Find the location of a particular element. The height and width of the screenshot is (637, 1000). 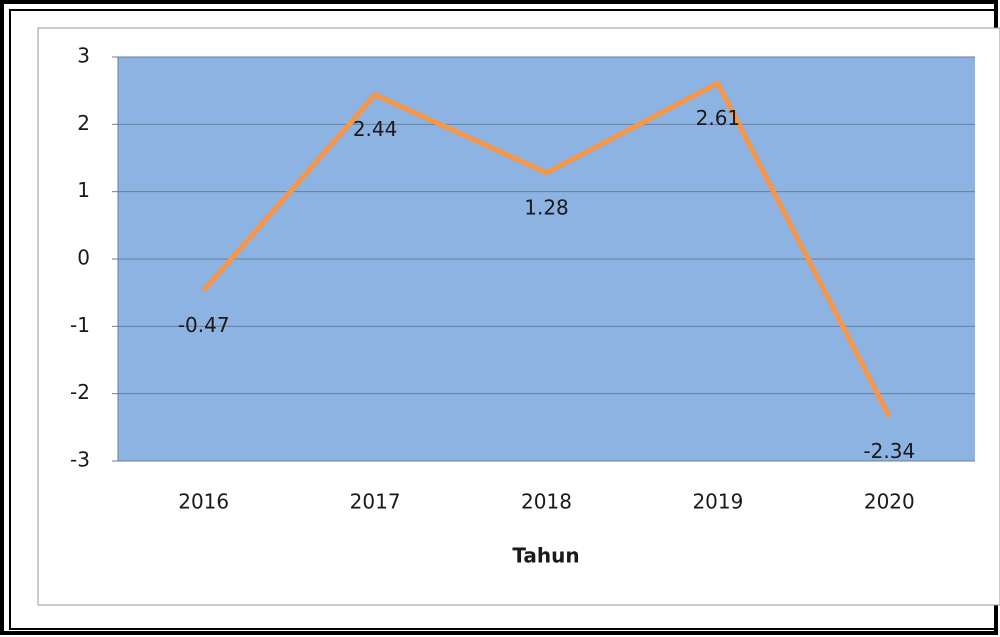

y-tick-label: 2 is located at coordinates (83, 123).